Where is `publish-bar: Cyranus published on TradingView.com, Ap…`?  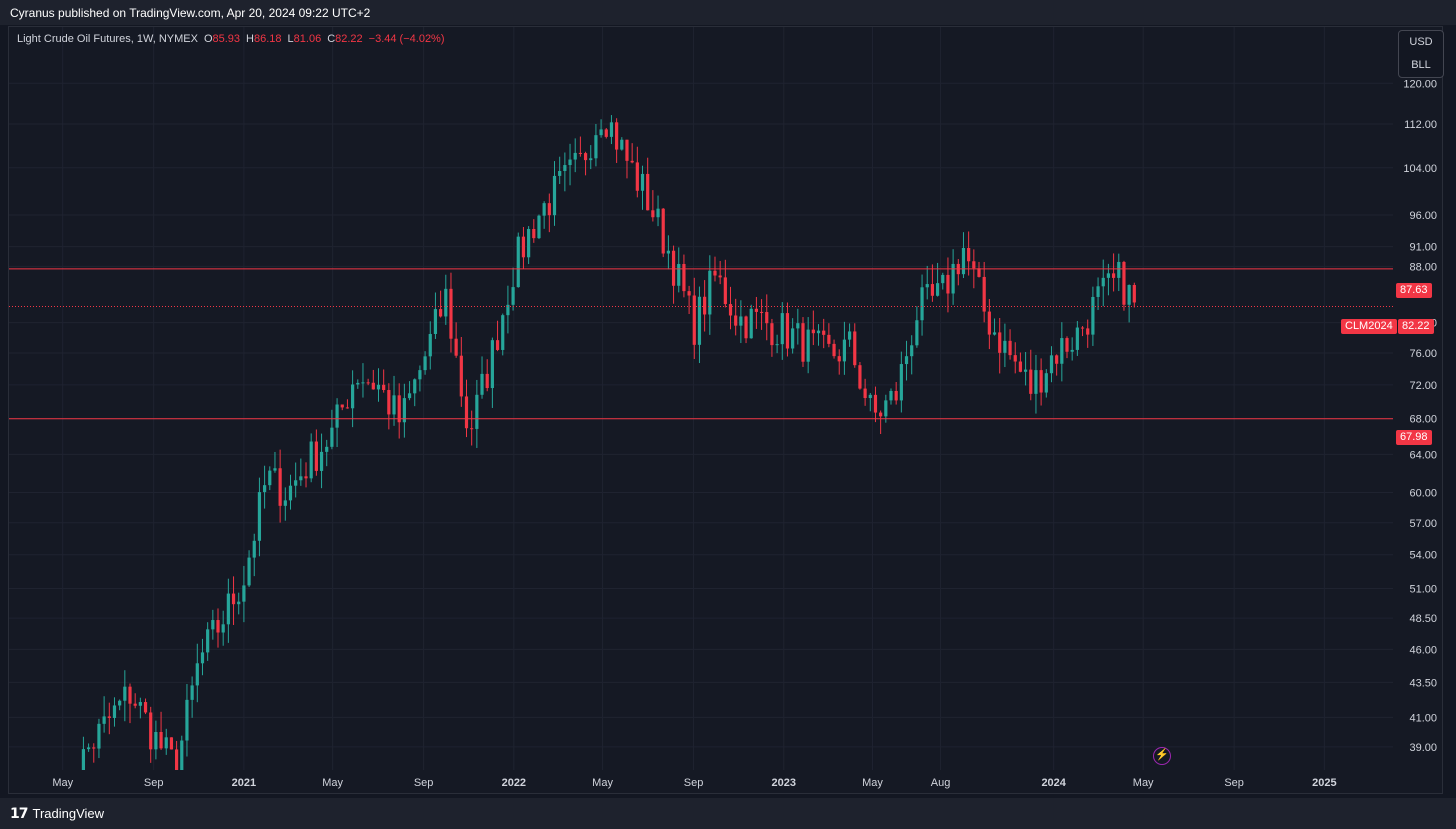
publish-bar: Cyranus published on TradingView.com, Ap… is located at coordinates (728, 12).